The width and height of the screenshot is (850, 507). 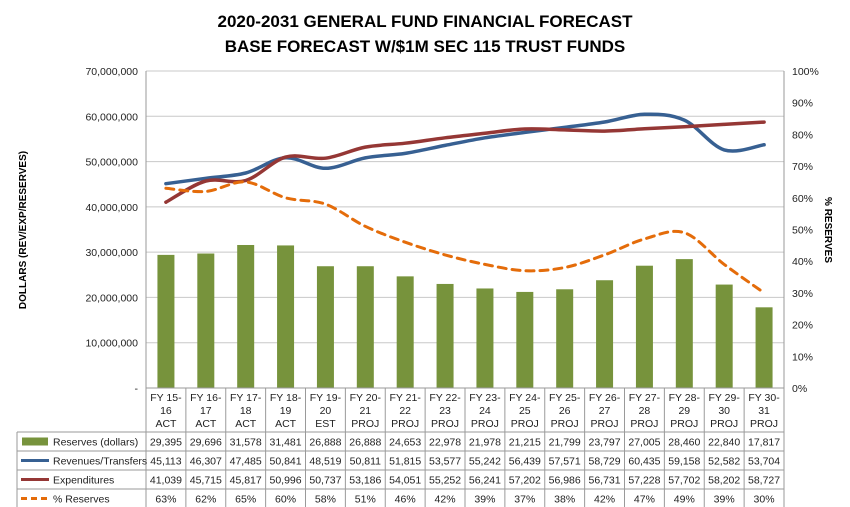 What do you see at coordinates (405, 481) in the screenshot?
I see `table-cell: 54,051` at bounding box center [405, 481].